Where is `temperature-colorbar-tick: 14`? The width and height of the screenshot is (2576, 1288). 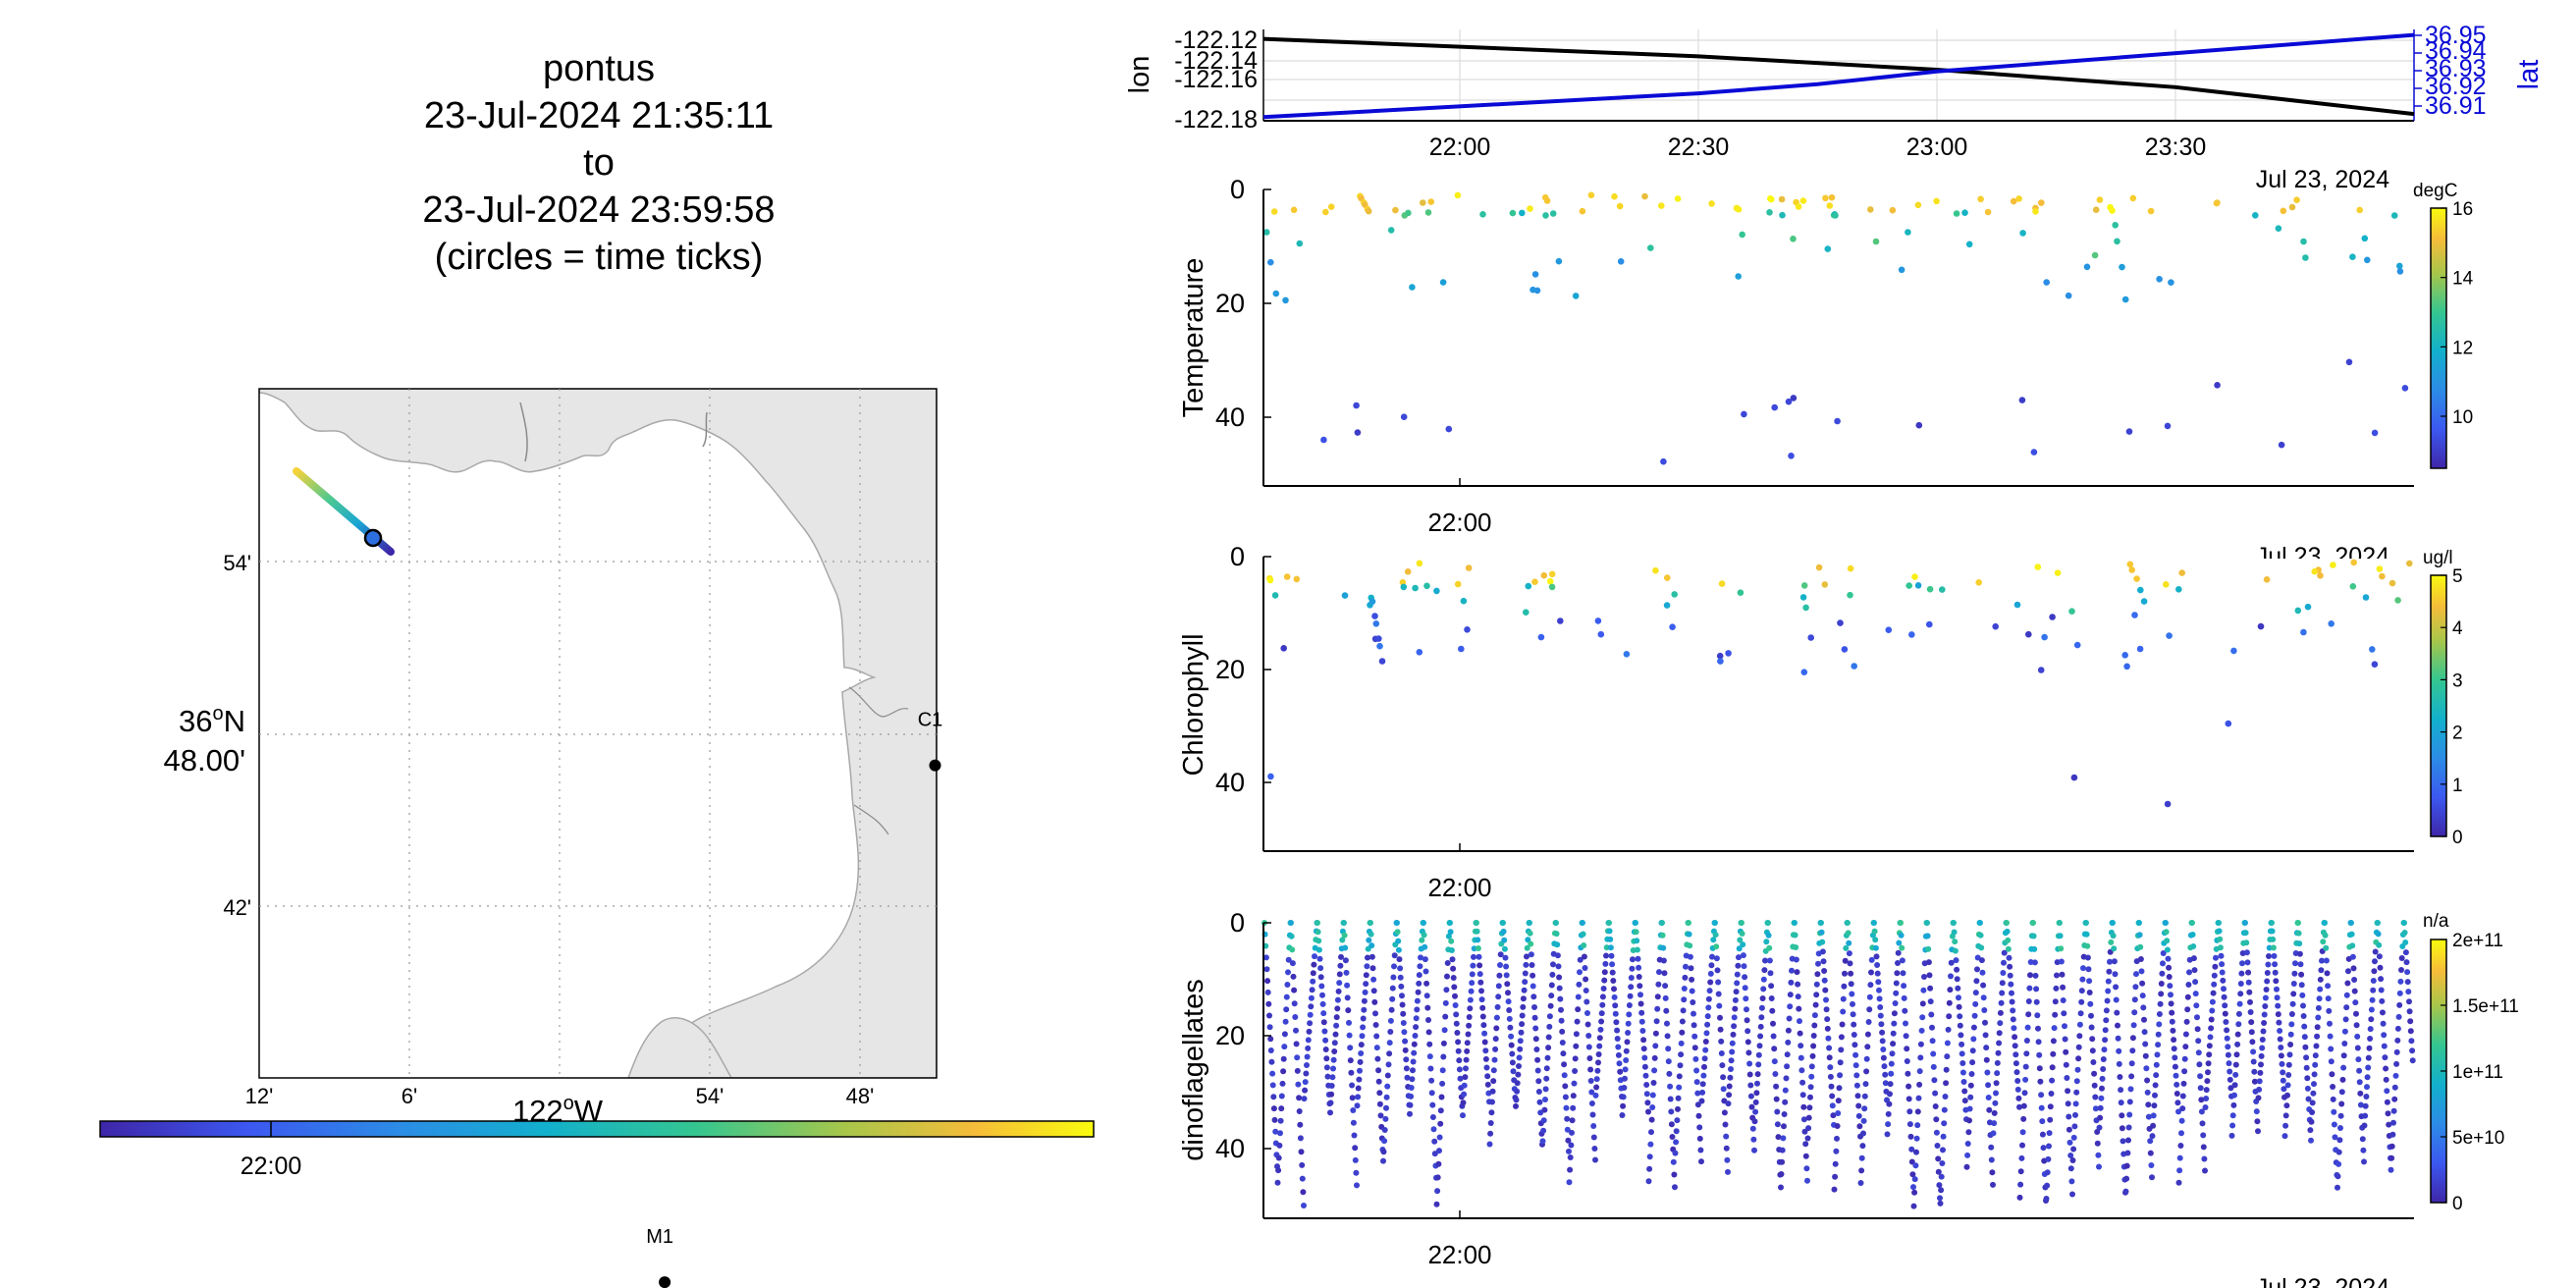 temperature-colorbar-tick: 14 is located at coordinates (2463, 279).